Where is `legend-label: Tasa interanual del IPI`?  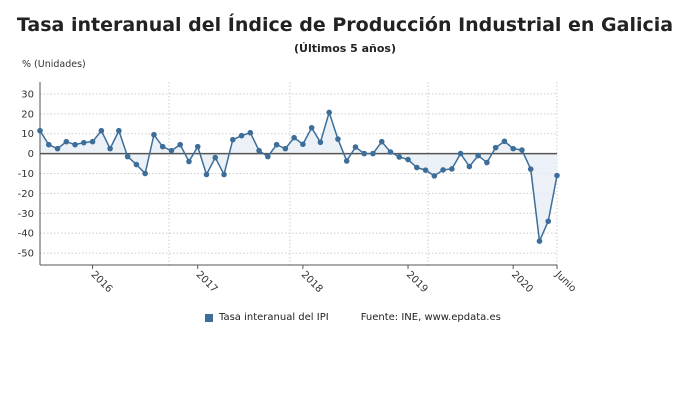
legend-label: Tasa interanual del IPI is located at coordinates (274, 317).